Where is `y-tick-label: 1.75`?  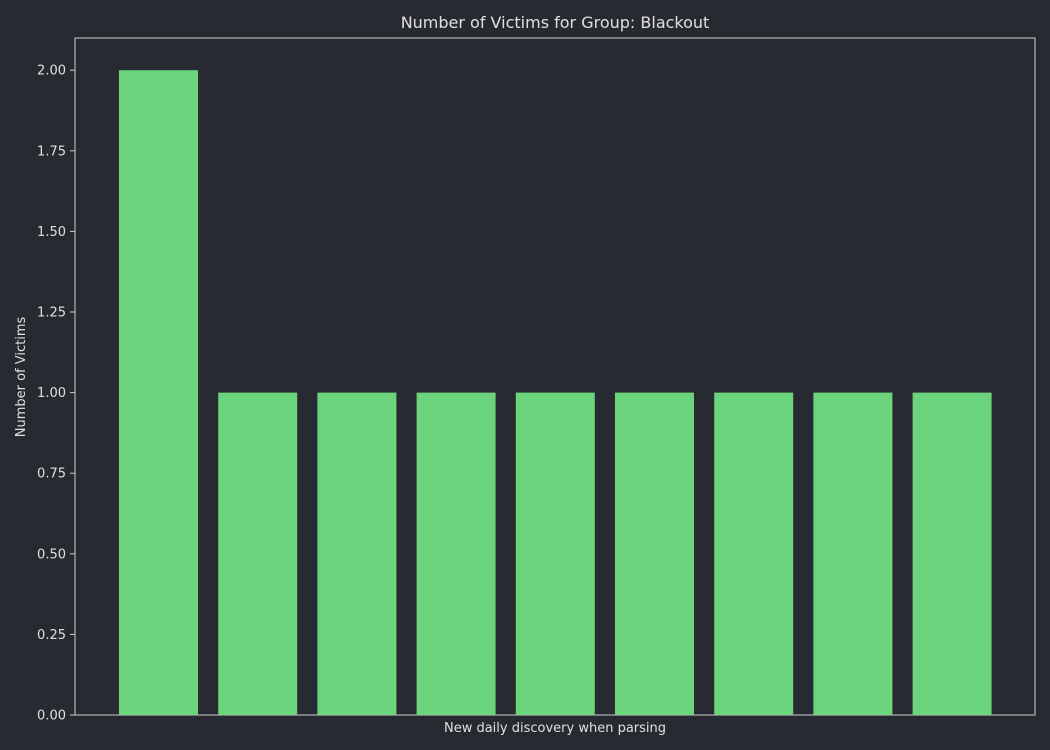 y-tick-label: 1.75 is located at coordinates (51, 151).